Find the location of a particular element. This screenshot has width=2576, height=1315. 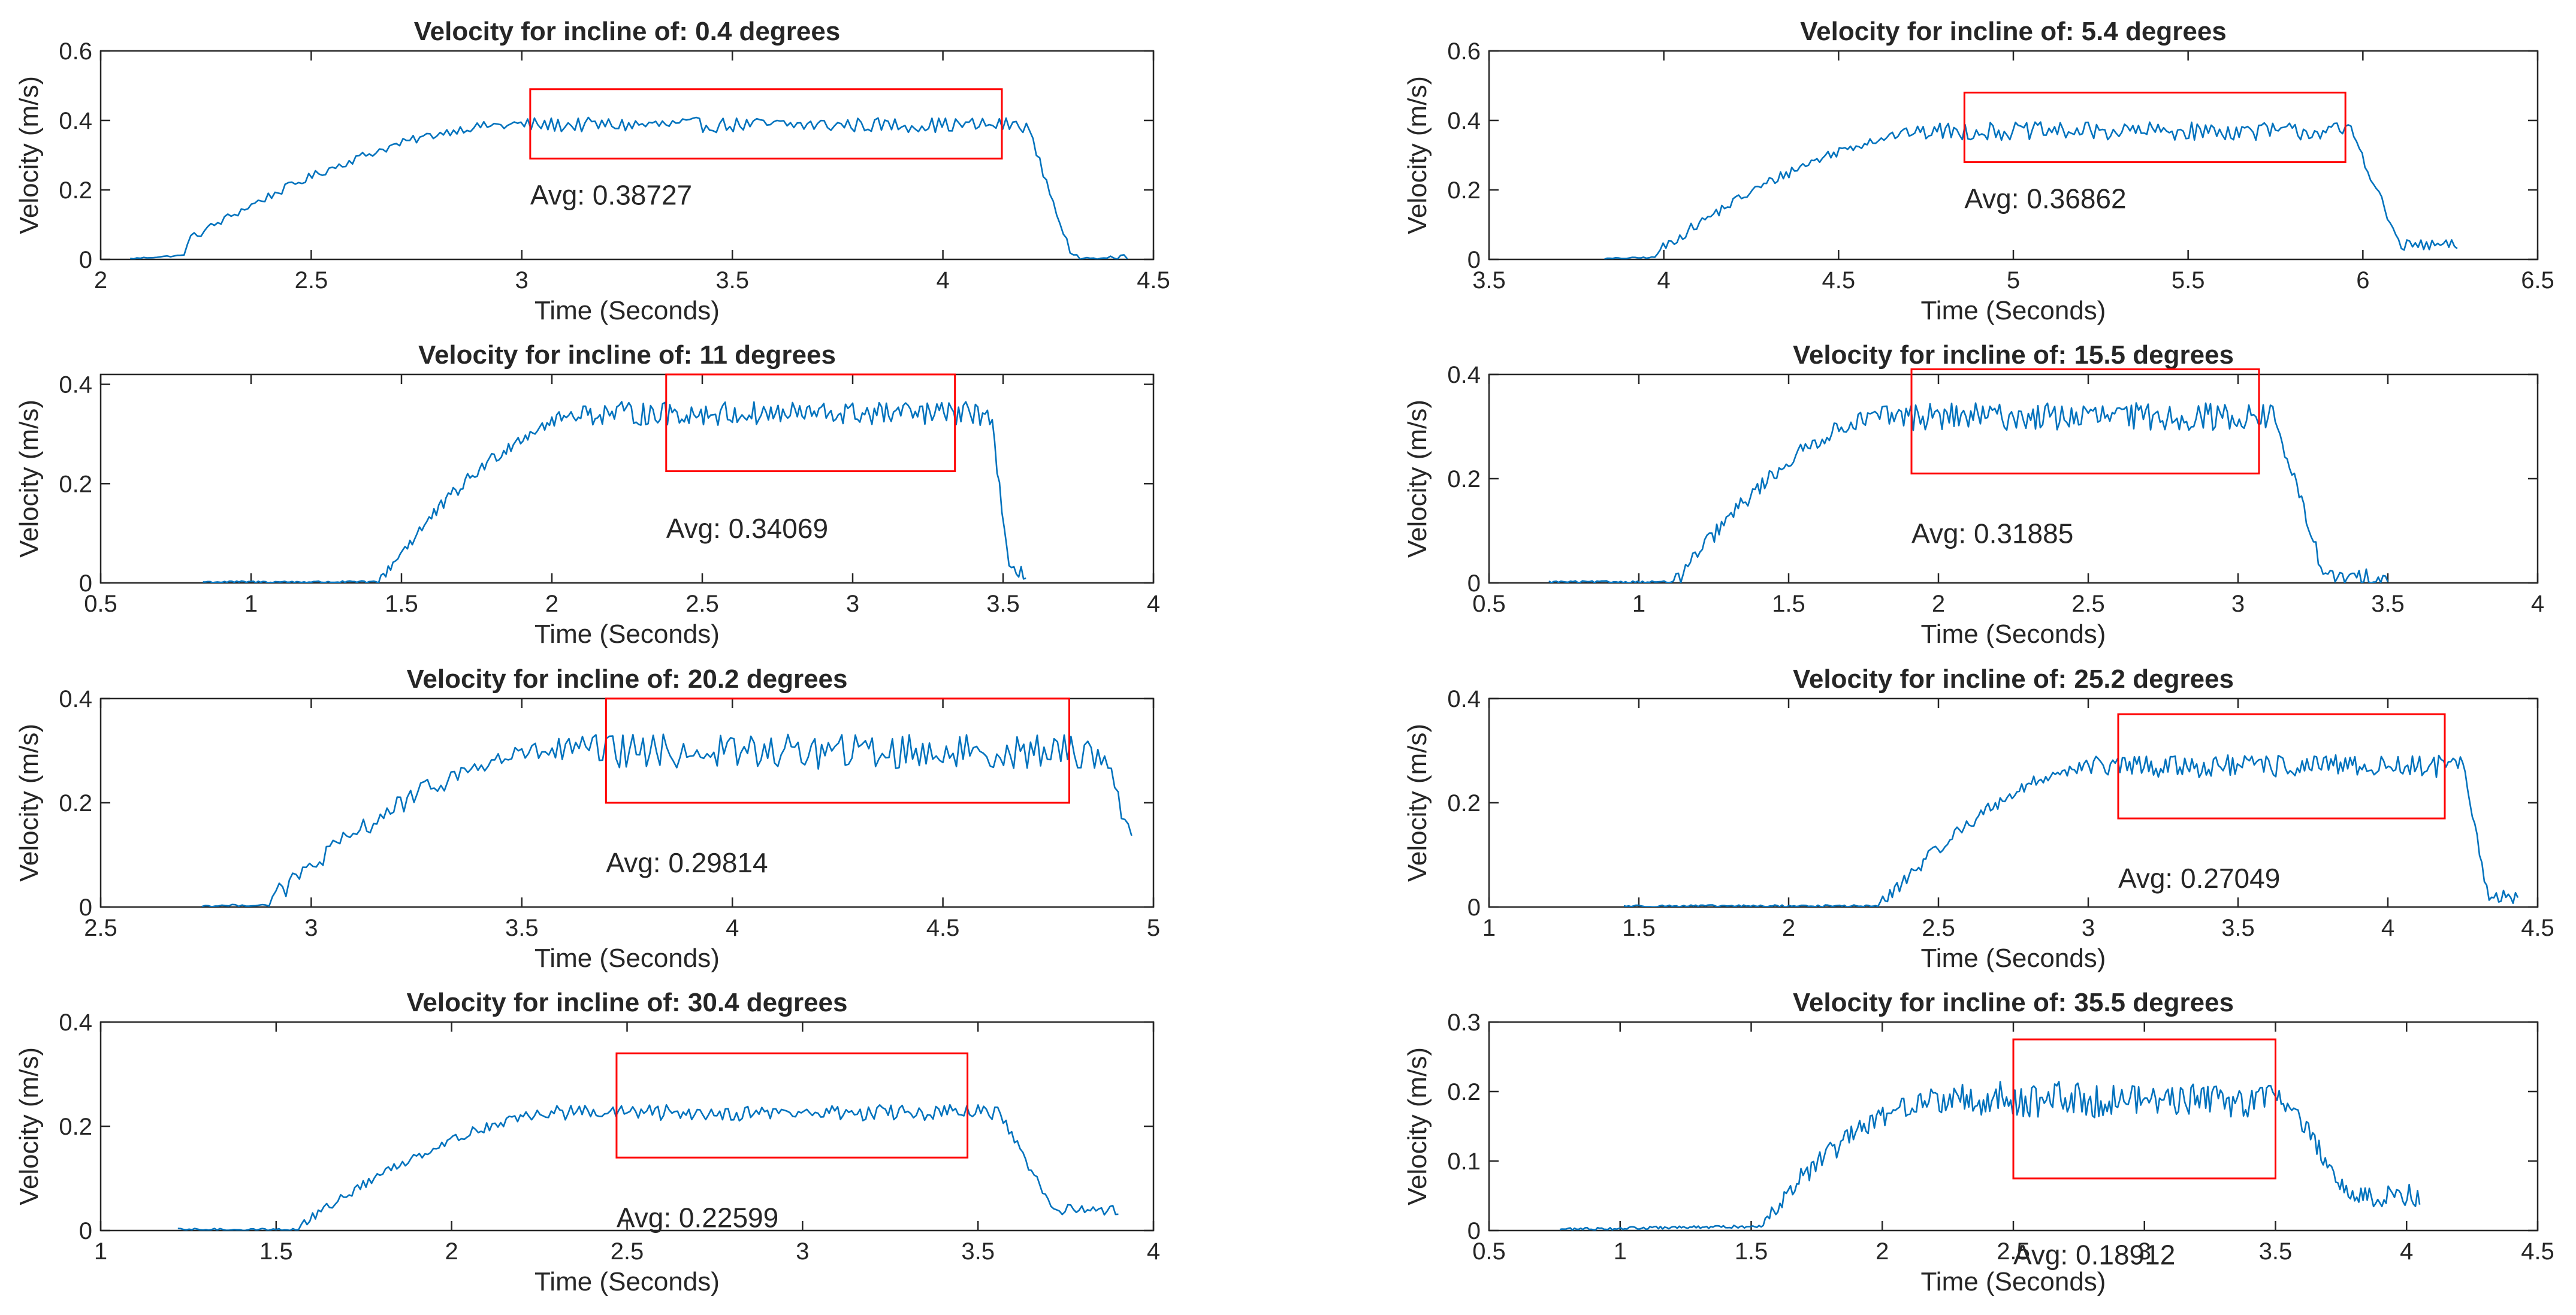

subplot-title: Velocity for incline of: 5.4 degrees is located at coordinates (2014, 31).